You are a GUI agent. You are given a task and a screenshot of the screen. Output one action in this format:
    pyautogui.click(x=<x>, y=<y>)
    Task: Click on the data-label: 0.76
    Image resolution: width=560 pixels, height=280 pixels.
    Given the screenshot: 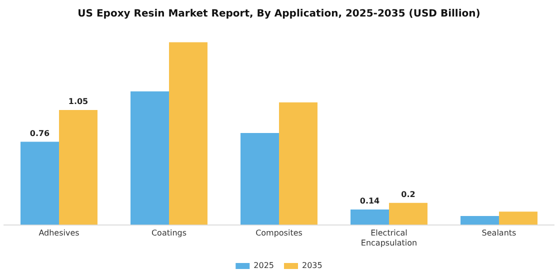 What is the action you would take?
    pyautogui.click(x=40, y=133)
    